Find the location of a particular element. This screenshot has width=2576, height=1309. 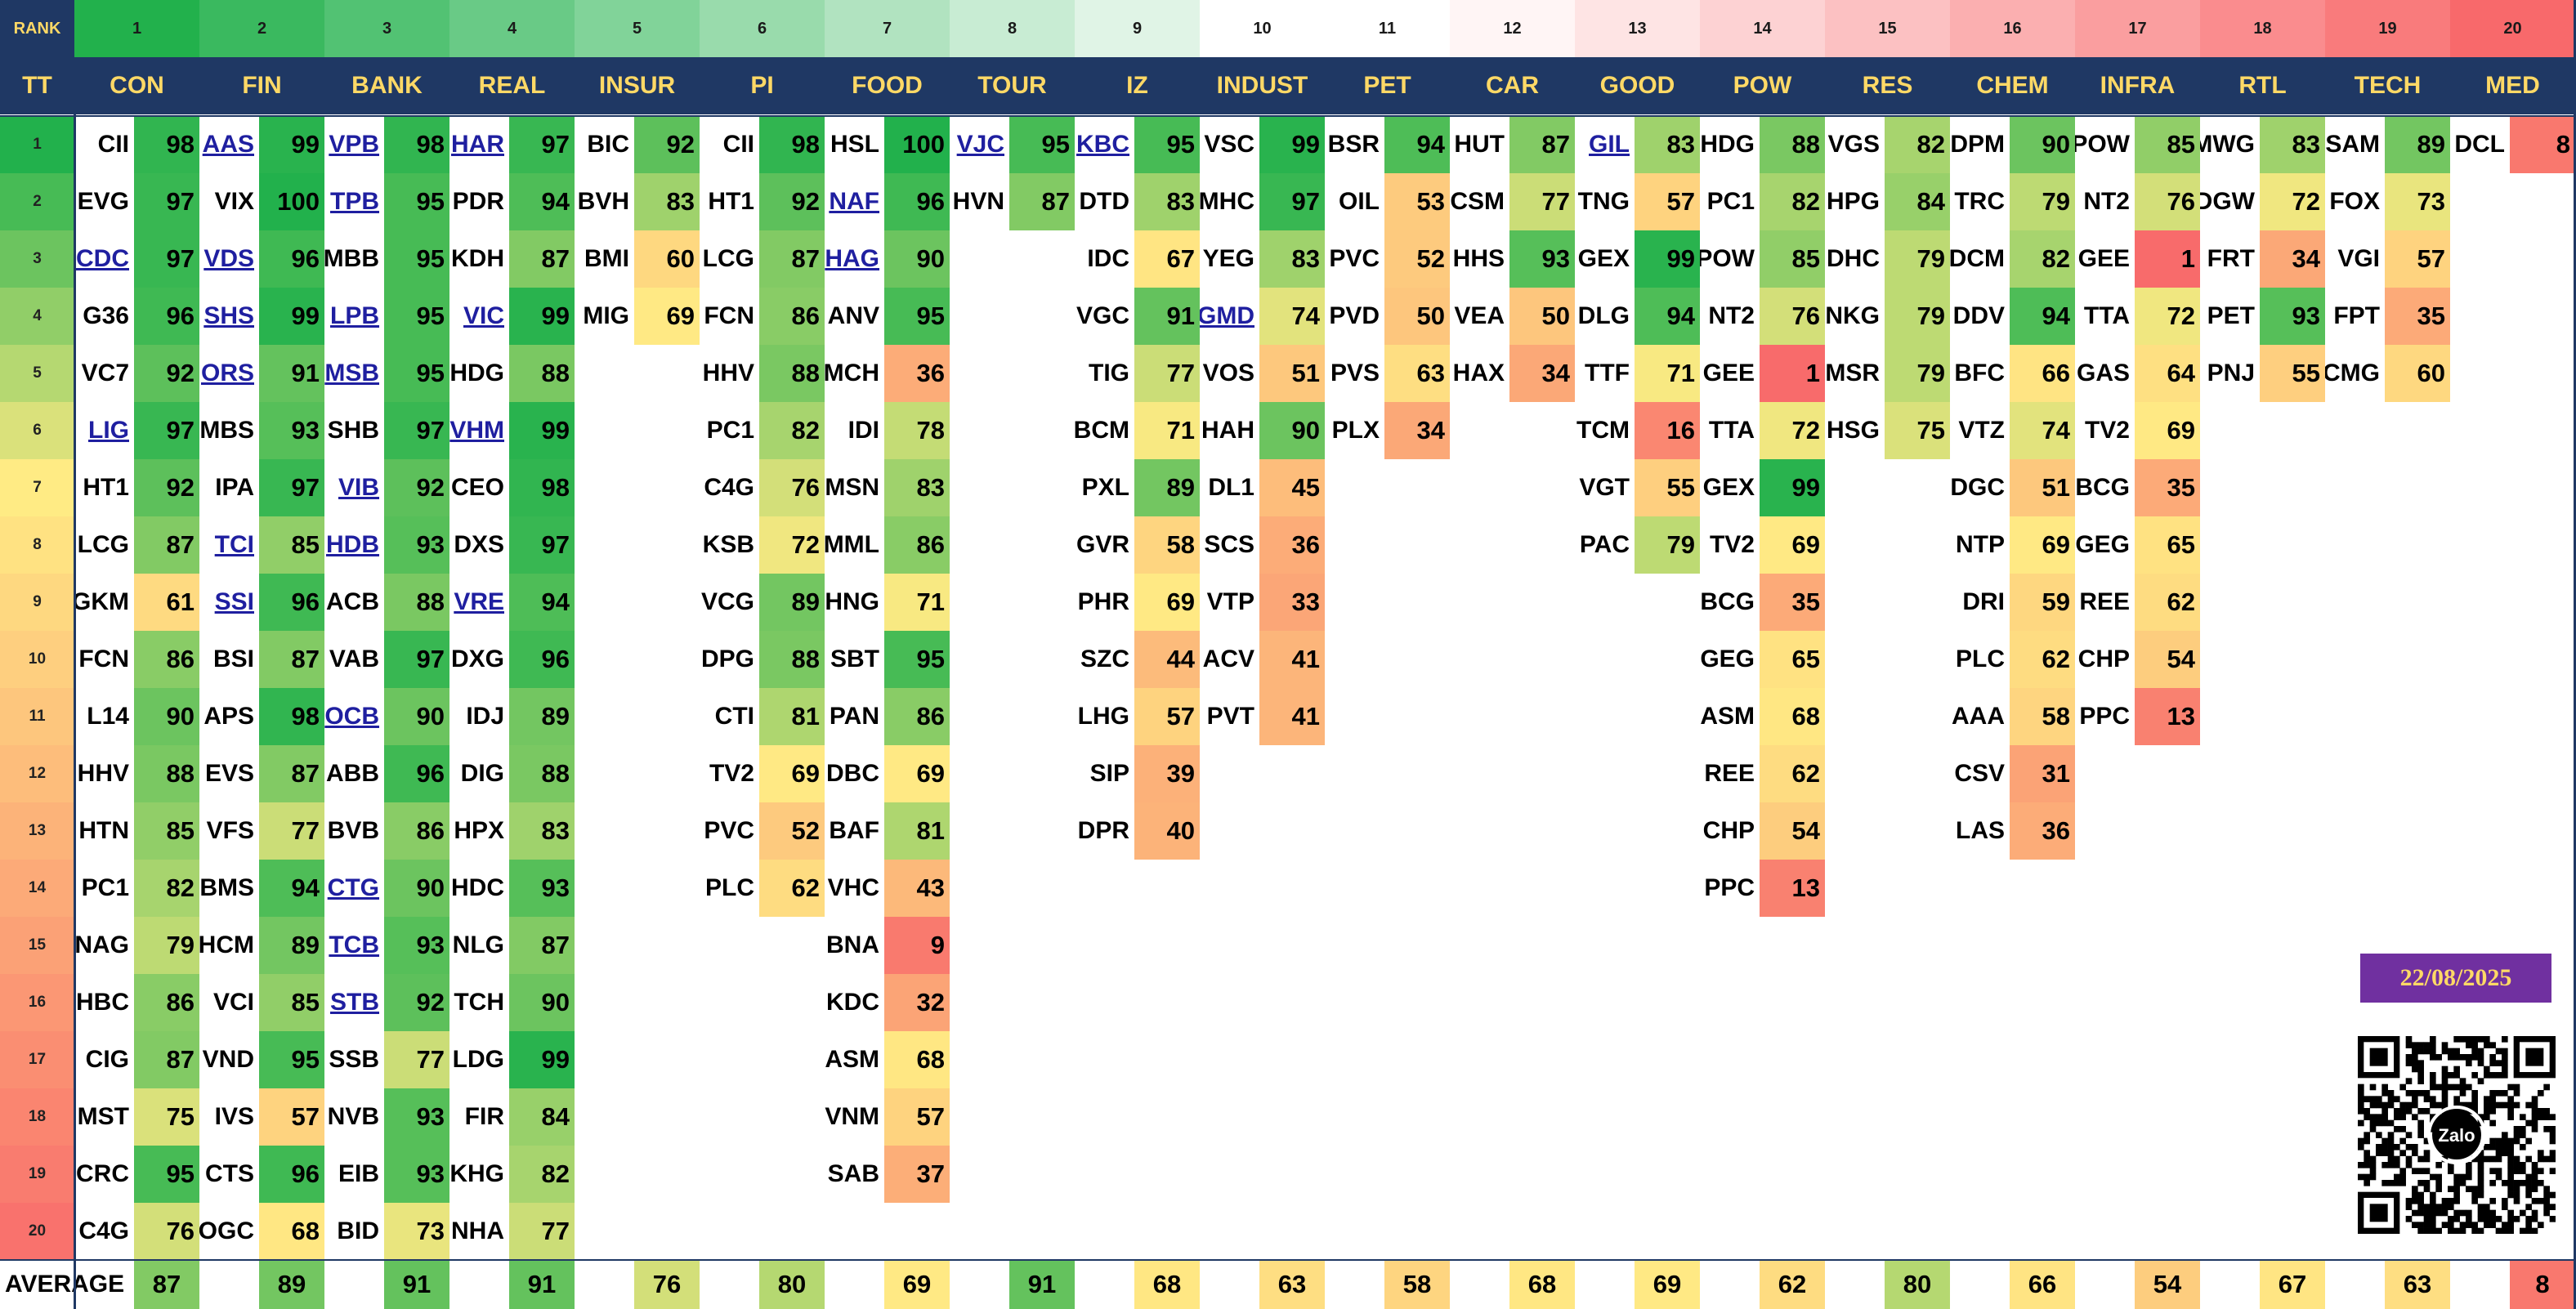

stock-symbol: REE is located at coordinates (1729, 773).